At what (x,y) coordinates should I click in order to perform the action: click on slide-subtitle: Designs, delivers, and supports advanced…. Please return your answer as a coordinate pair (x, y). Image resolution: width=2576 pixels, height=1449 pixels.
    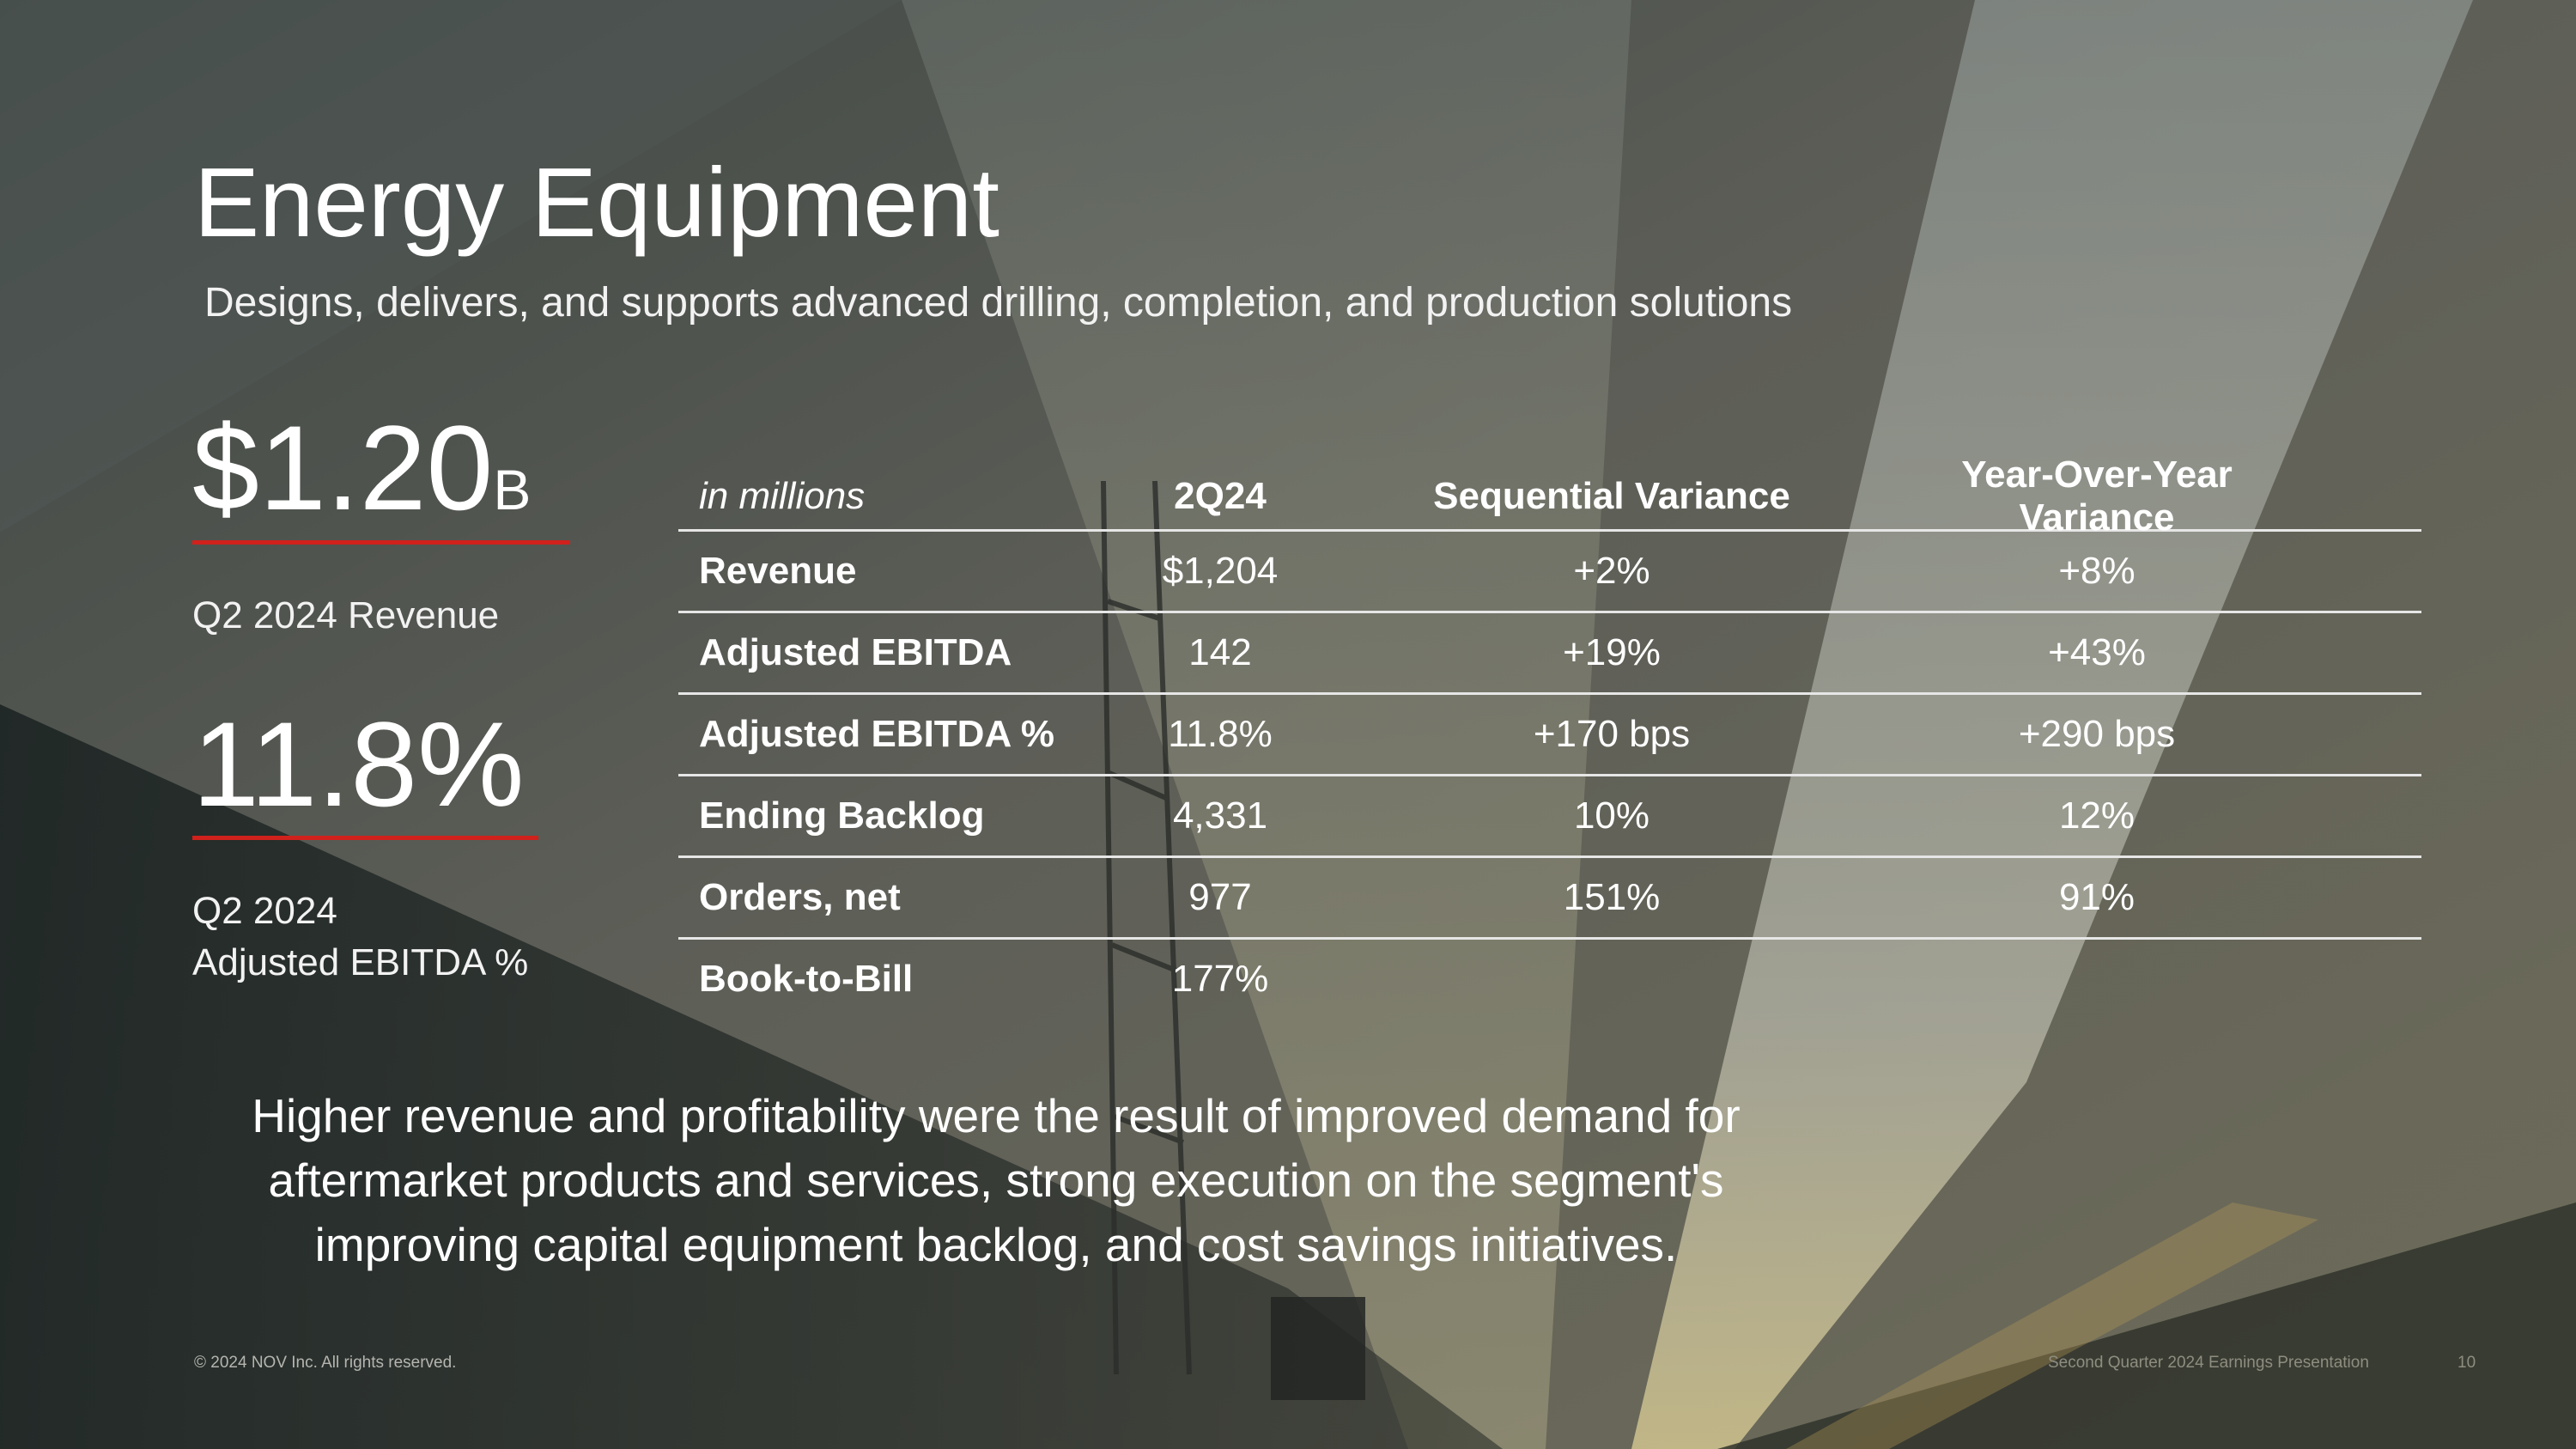
    Looking at the image, I should click on (998, 303).